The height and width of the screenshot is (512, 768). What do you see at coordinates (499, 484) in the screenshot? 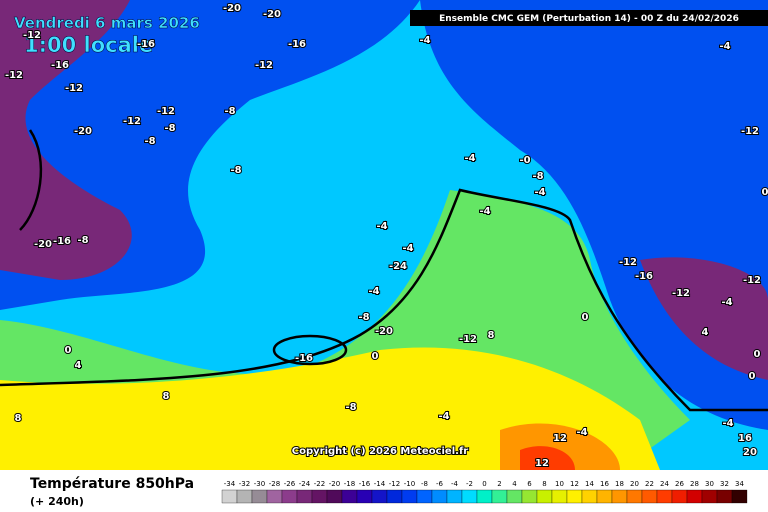
I see `scale-label: 2` at bounding box center [499, 484].